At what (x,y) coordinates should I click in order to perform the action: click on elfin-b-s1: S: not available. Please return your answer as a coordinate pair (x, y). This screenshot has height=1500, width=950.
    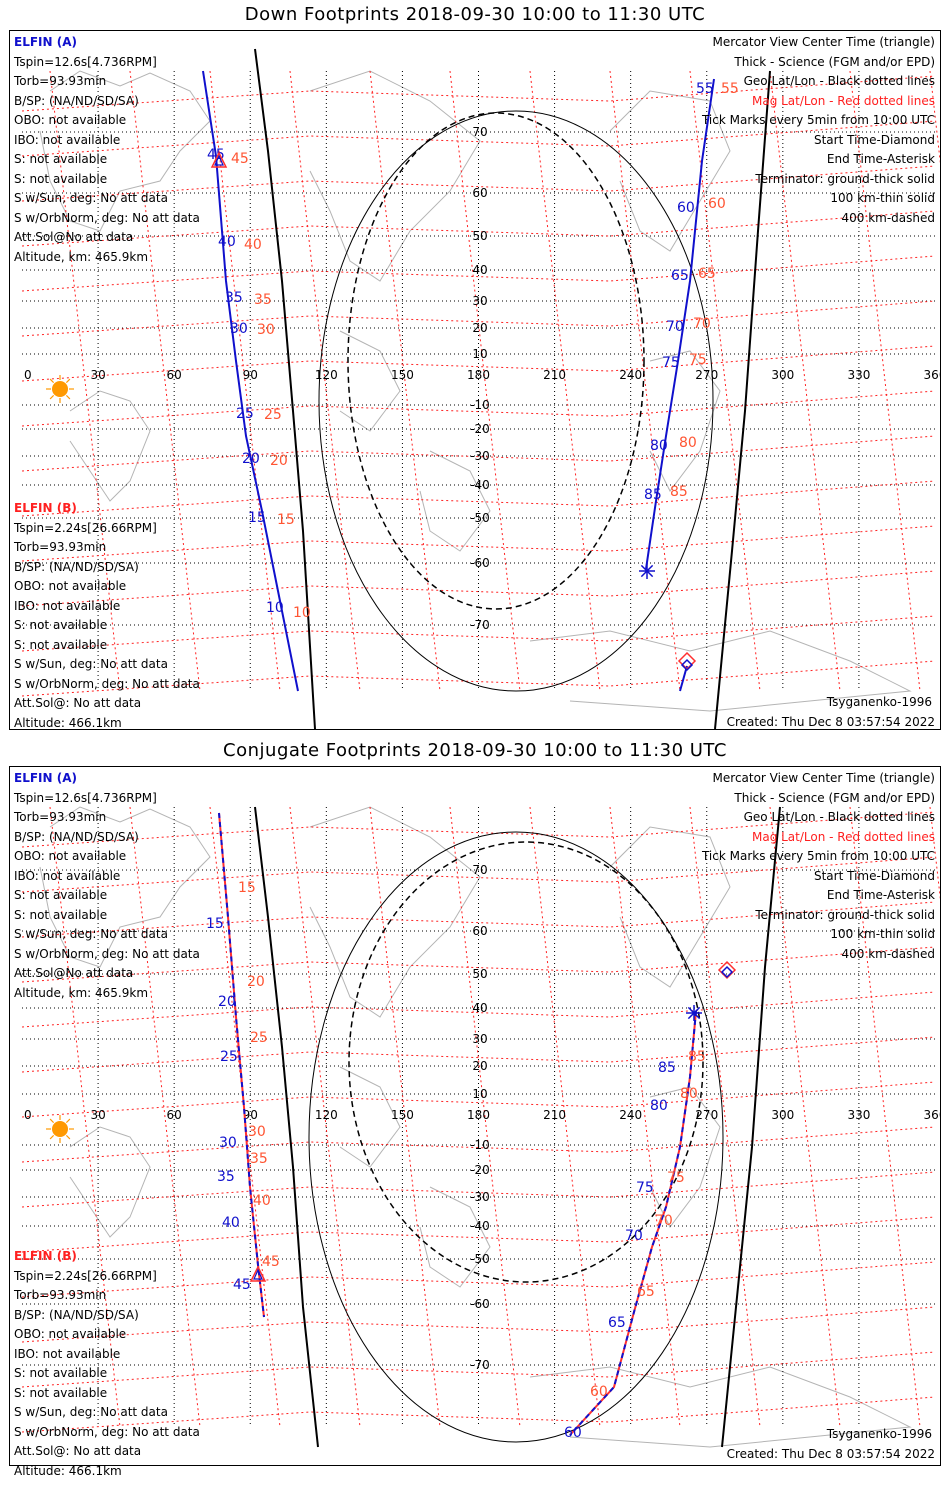
    Looking at the image, I should click on (61, 625).